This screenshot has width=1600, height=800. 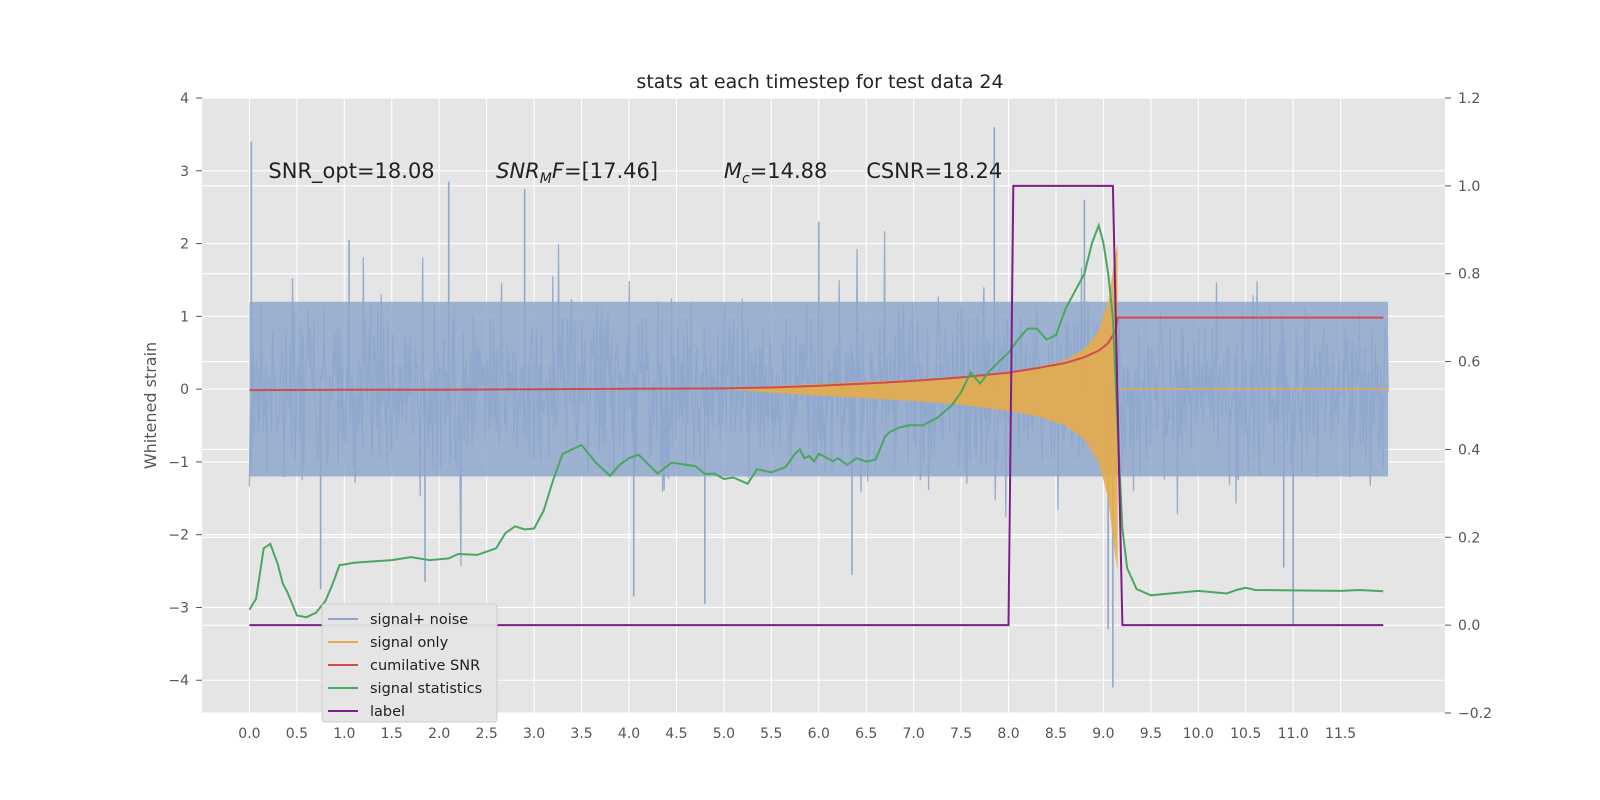 I want to click on y2-tick-label: 0.4, so click(x=1469, y=450).